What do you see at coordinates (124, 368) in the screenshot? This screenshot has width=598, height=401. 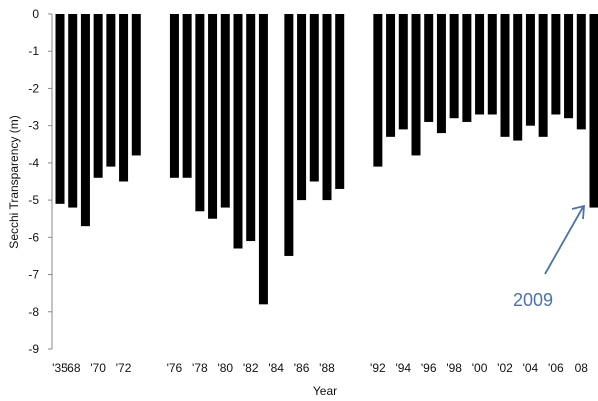 I see `x-tick-label: '72` at bounding box center [124, 368].